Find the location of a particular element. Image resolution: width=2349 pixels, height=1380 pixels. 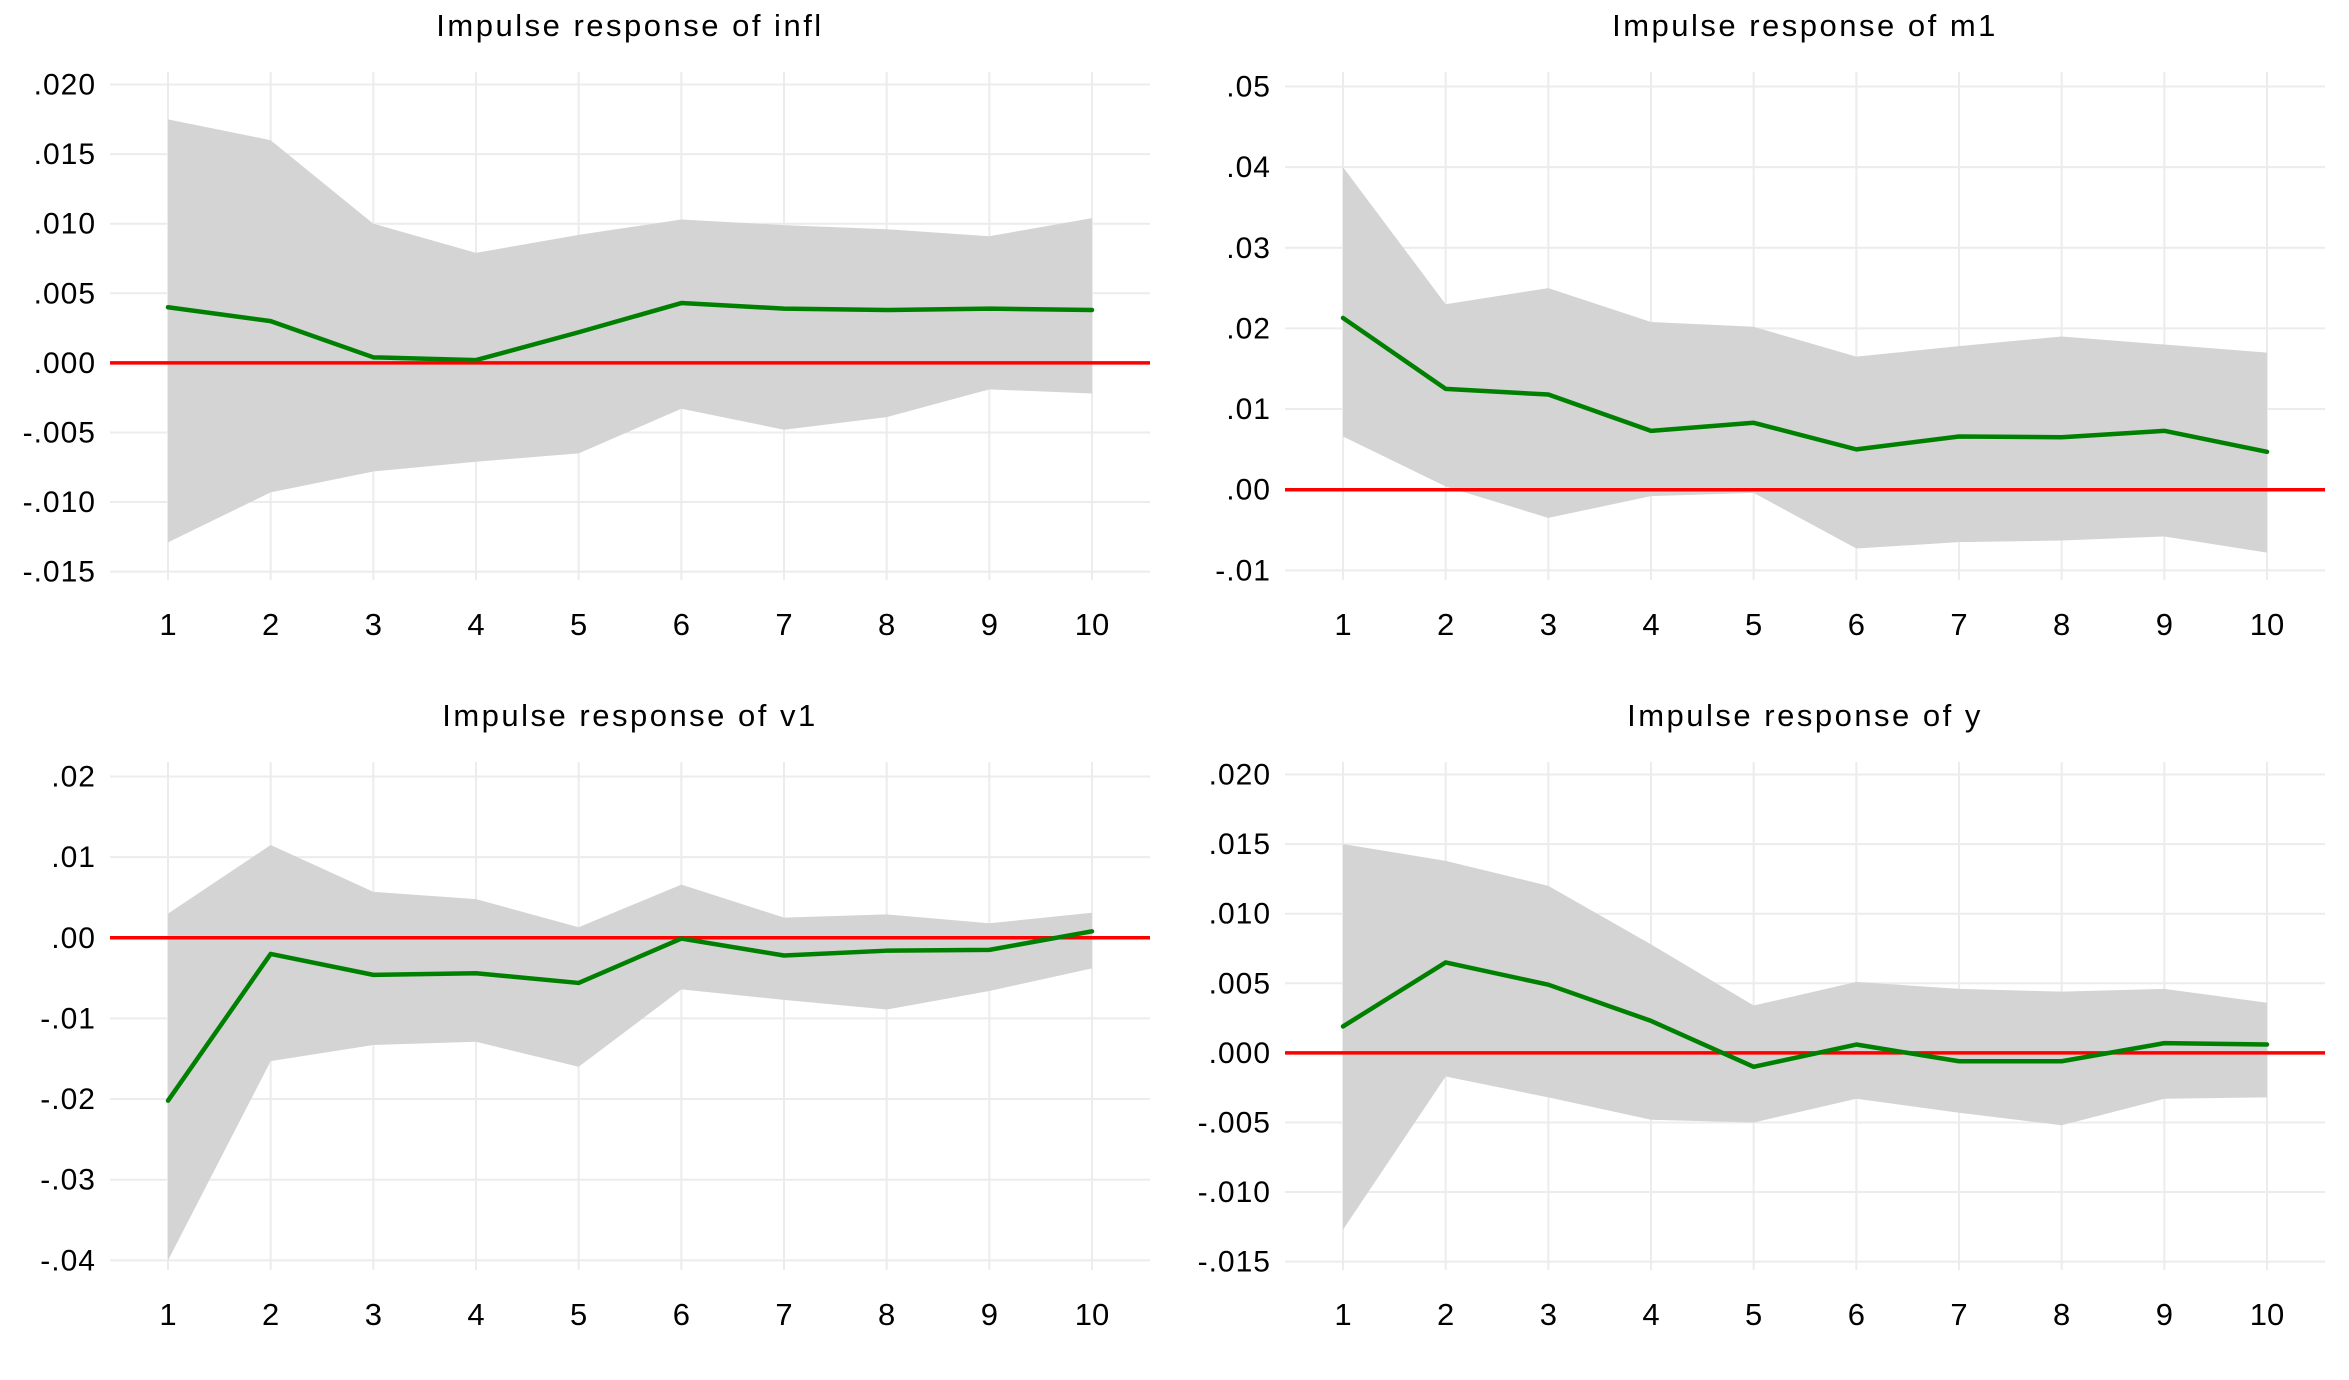

y-tick-label: .03 is located at coordinates (1248, 248).